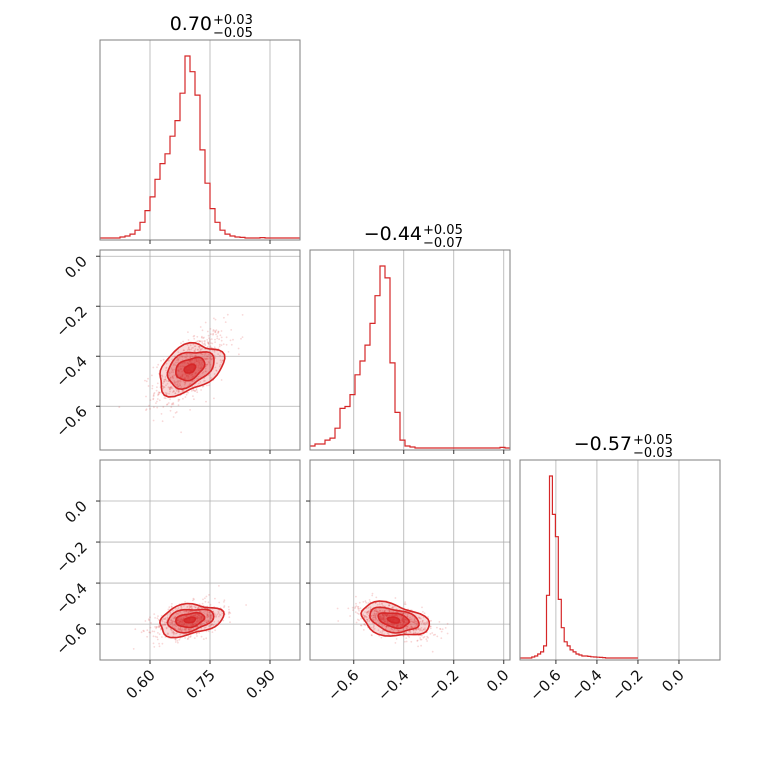 The height and width of the screenshot is (760, 760). What do you see at coordinates (586, 685) in the screenshot?
I see `xtick-label-2-1: −0.4` at bounding box center [586, 685].